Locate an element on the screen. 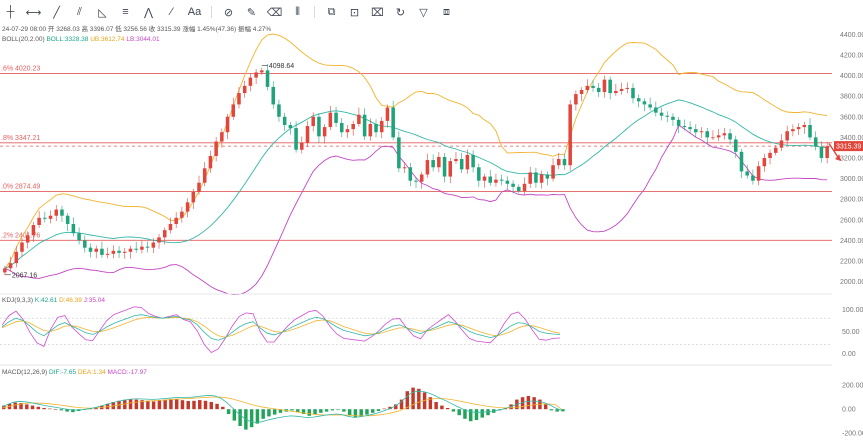  pencil-icon: ✎ is located at coordinates (251, 12).